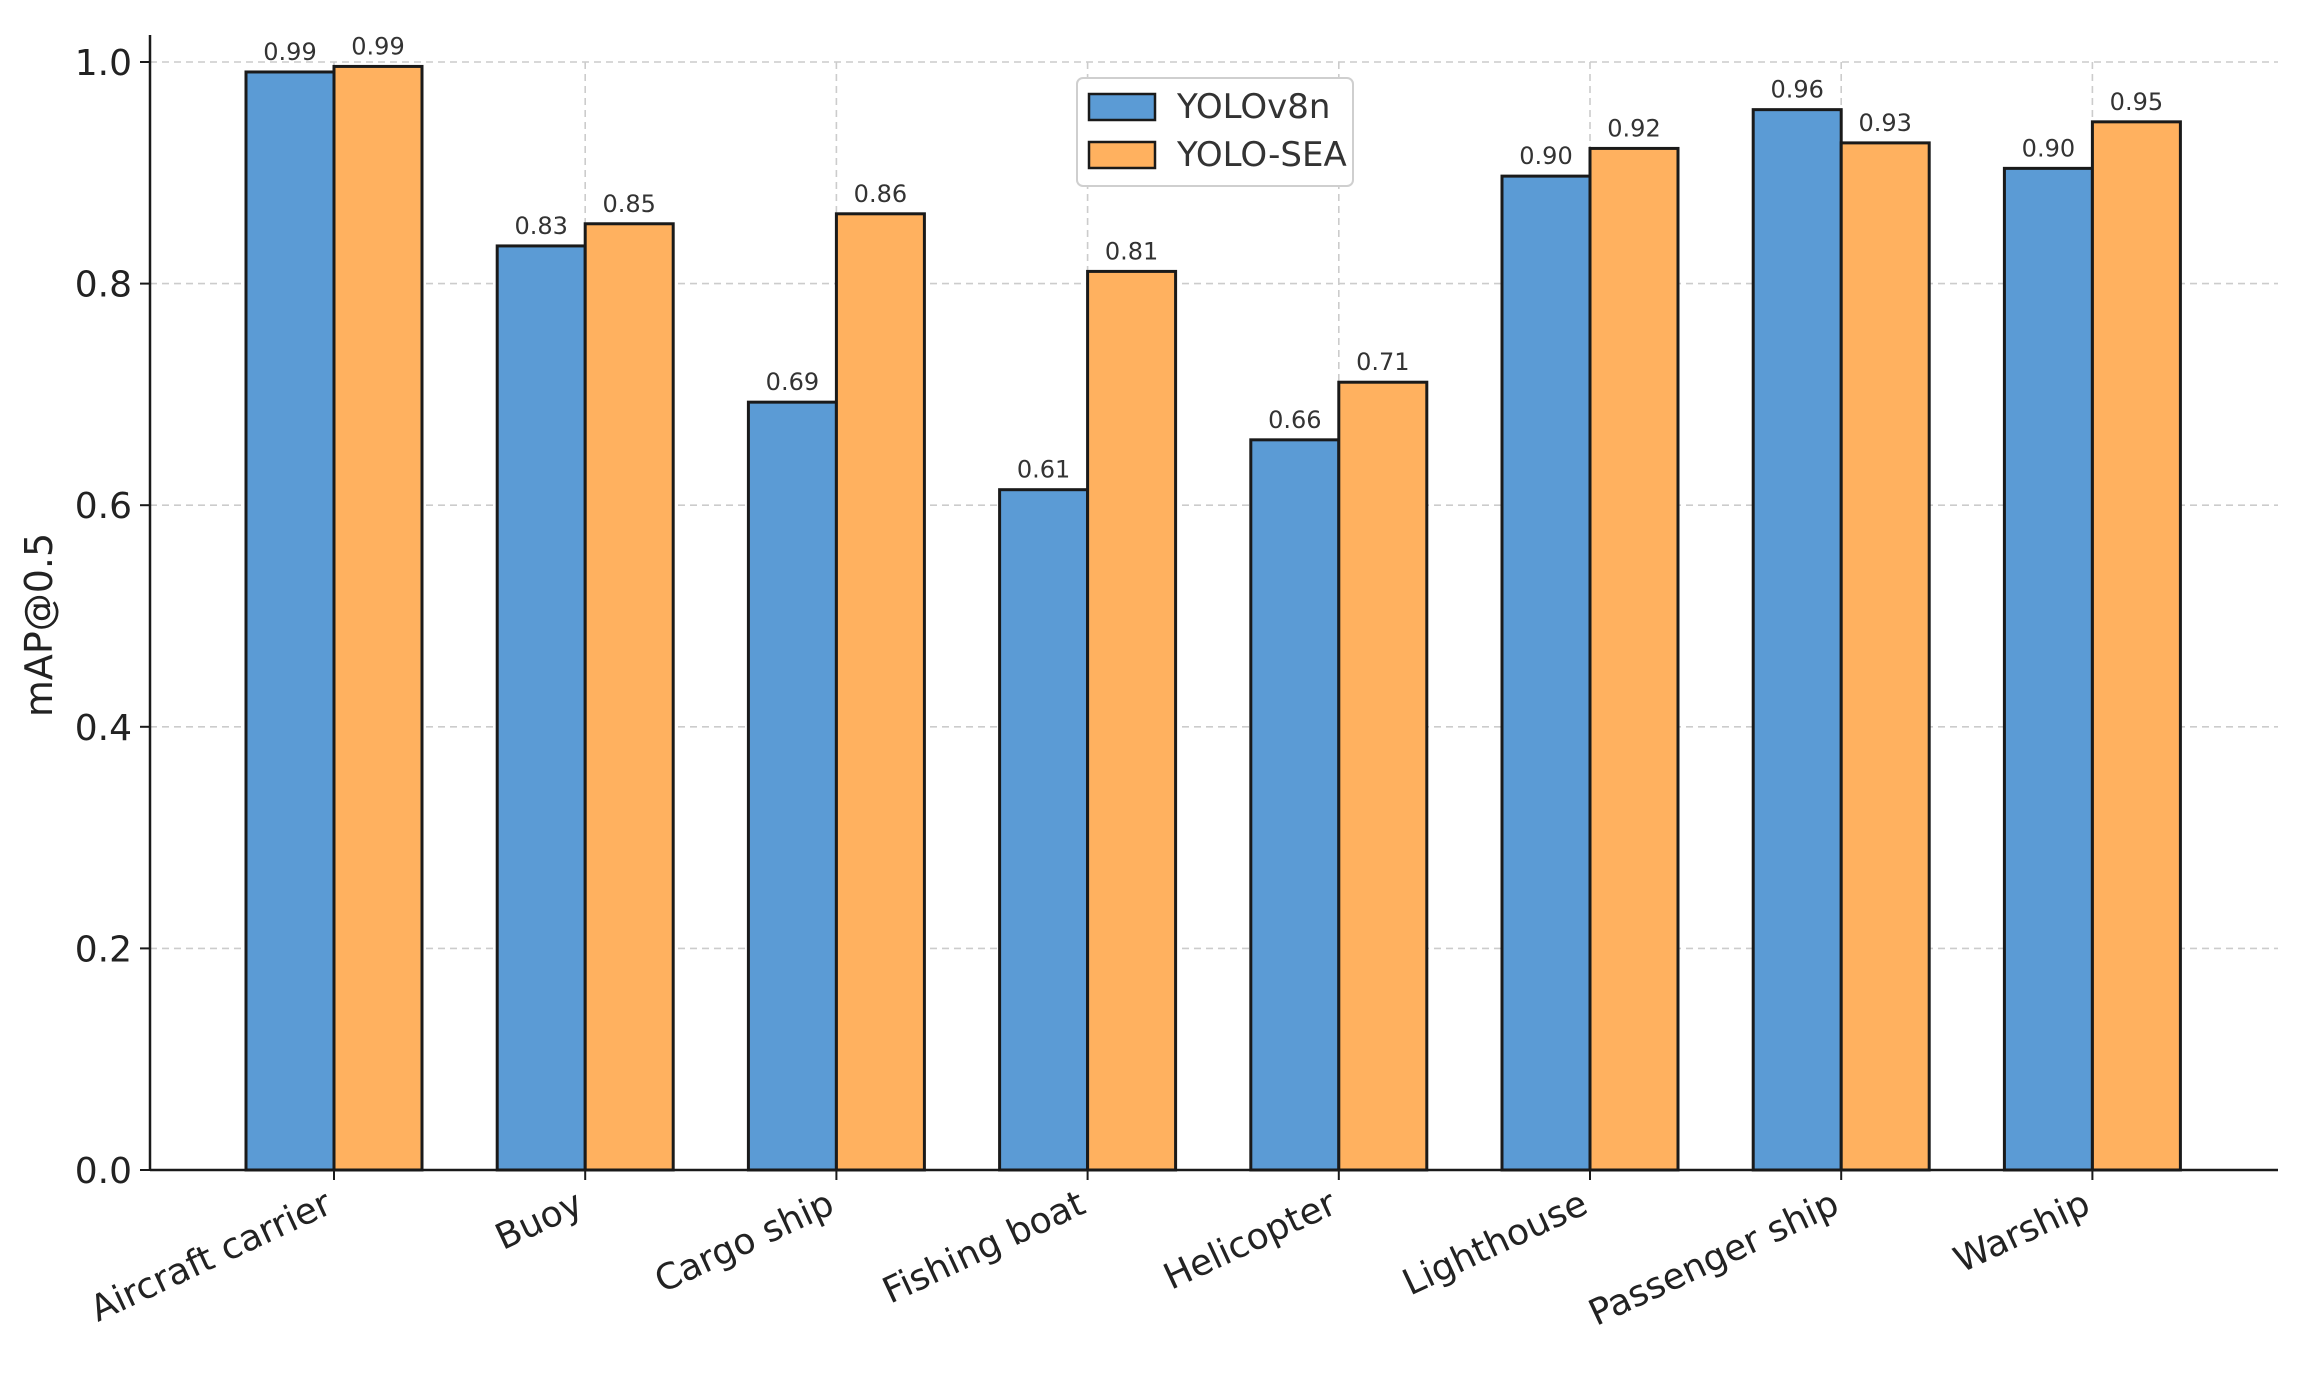 The image size is (2308, 1384). I want to click on data-label: 0.66, so click(1294, 420).